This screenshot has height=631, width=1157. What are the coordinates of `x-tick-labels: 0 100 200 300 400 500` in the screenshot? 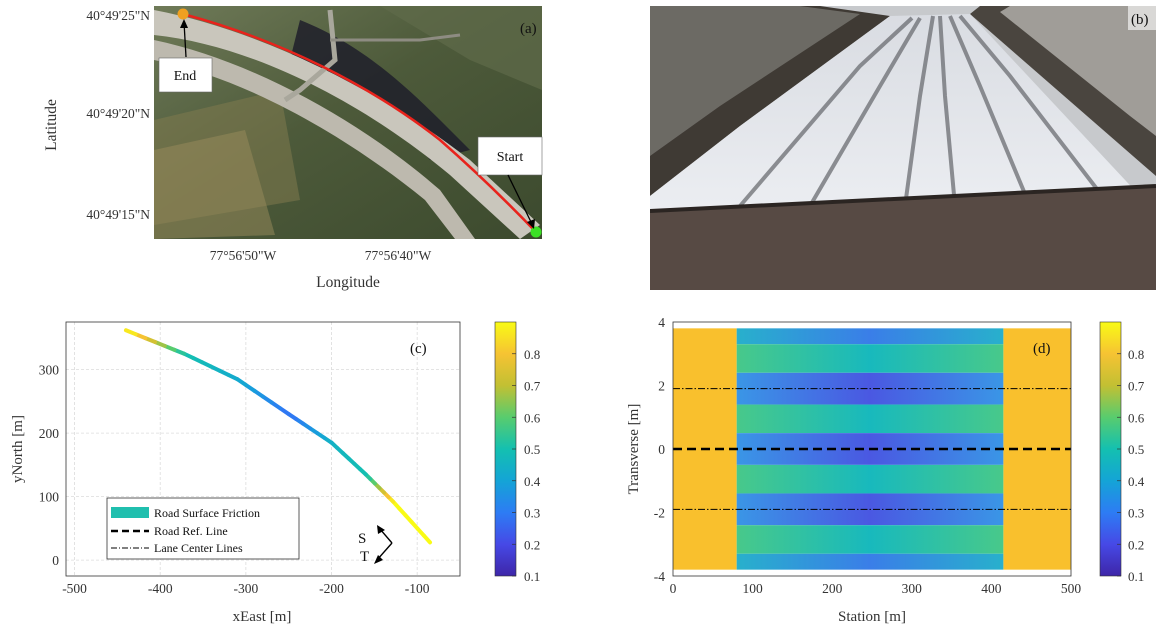 It's located at (876, 588).